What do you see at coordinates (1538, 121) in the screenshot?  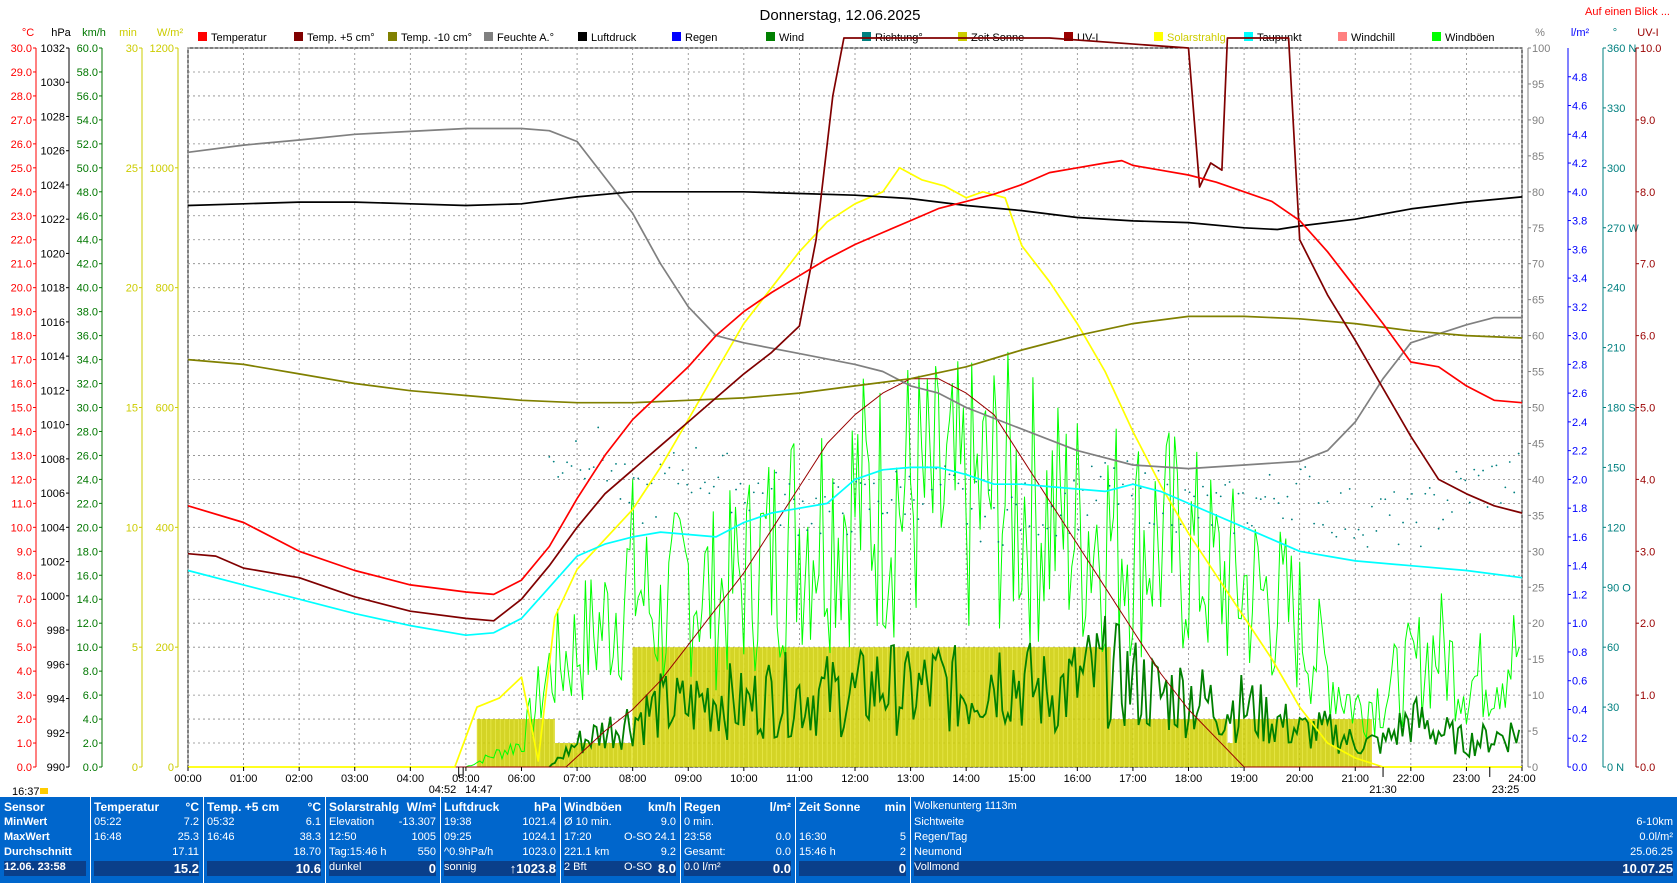 I see `axis-tick-label: 90` at bounding box center [1538, 121].